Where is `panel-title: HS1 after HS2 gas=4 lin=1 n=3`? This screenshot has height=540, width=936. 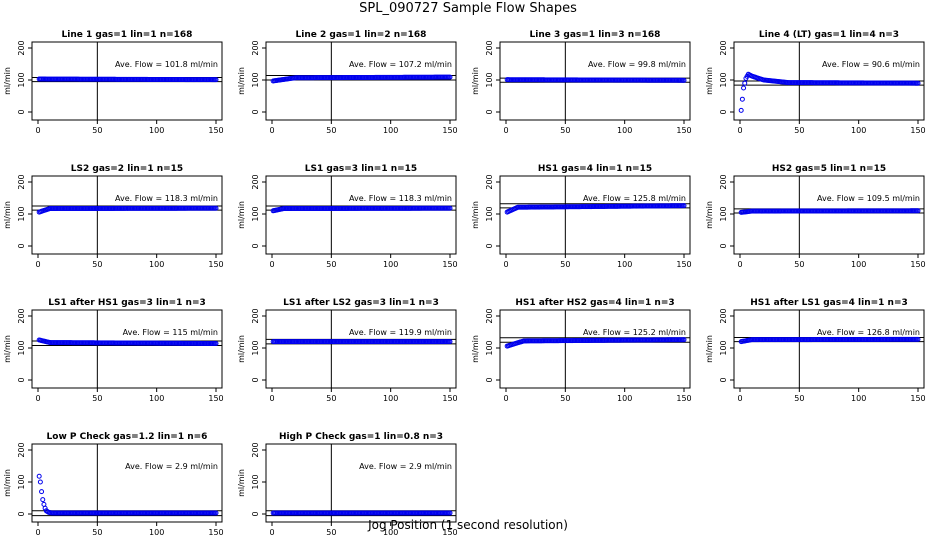
panel-title: HS1 after HS2 gas=4 lin=1 n=3 is located at coordinates (594, 303).